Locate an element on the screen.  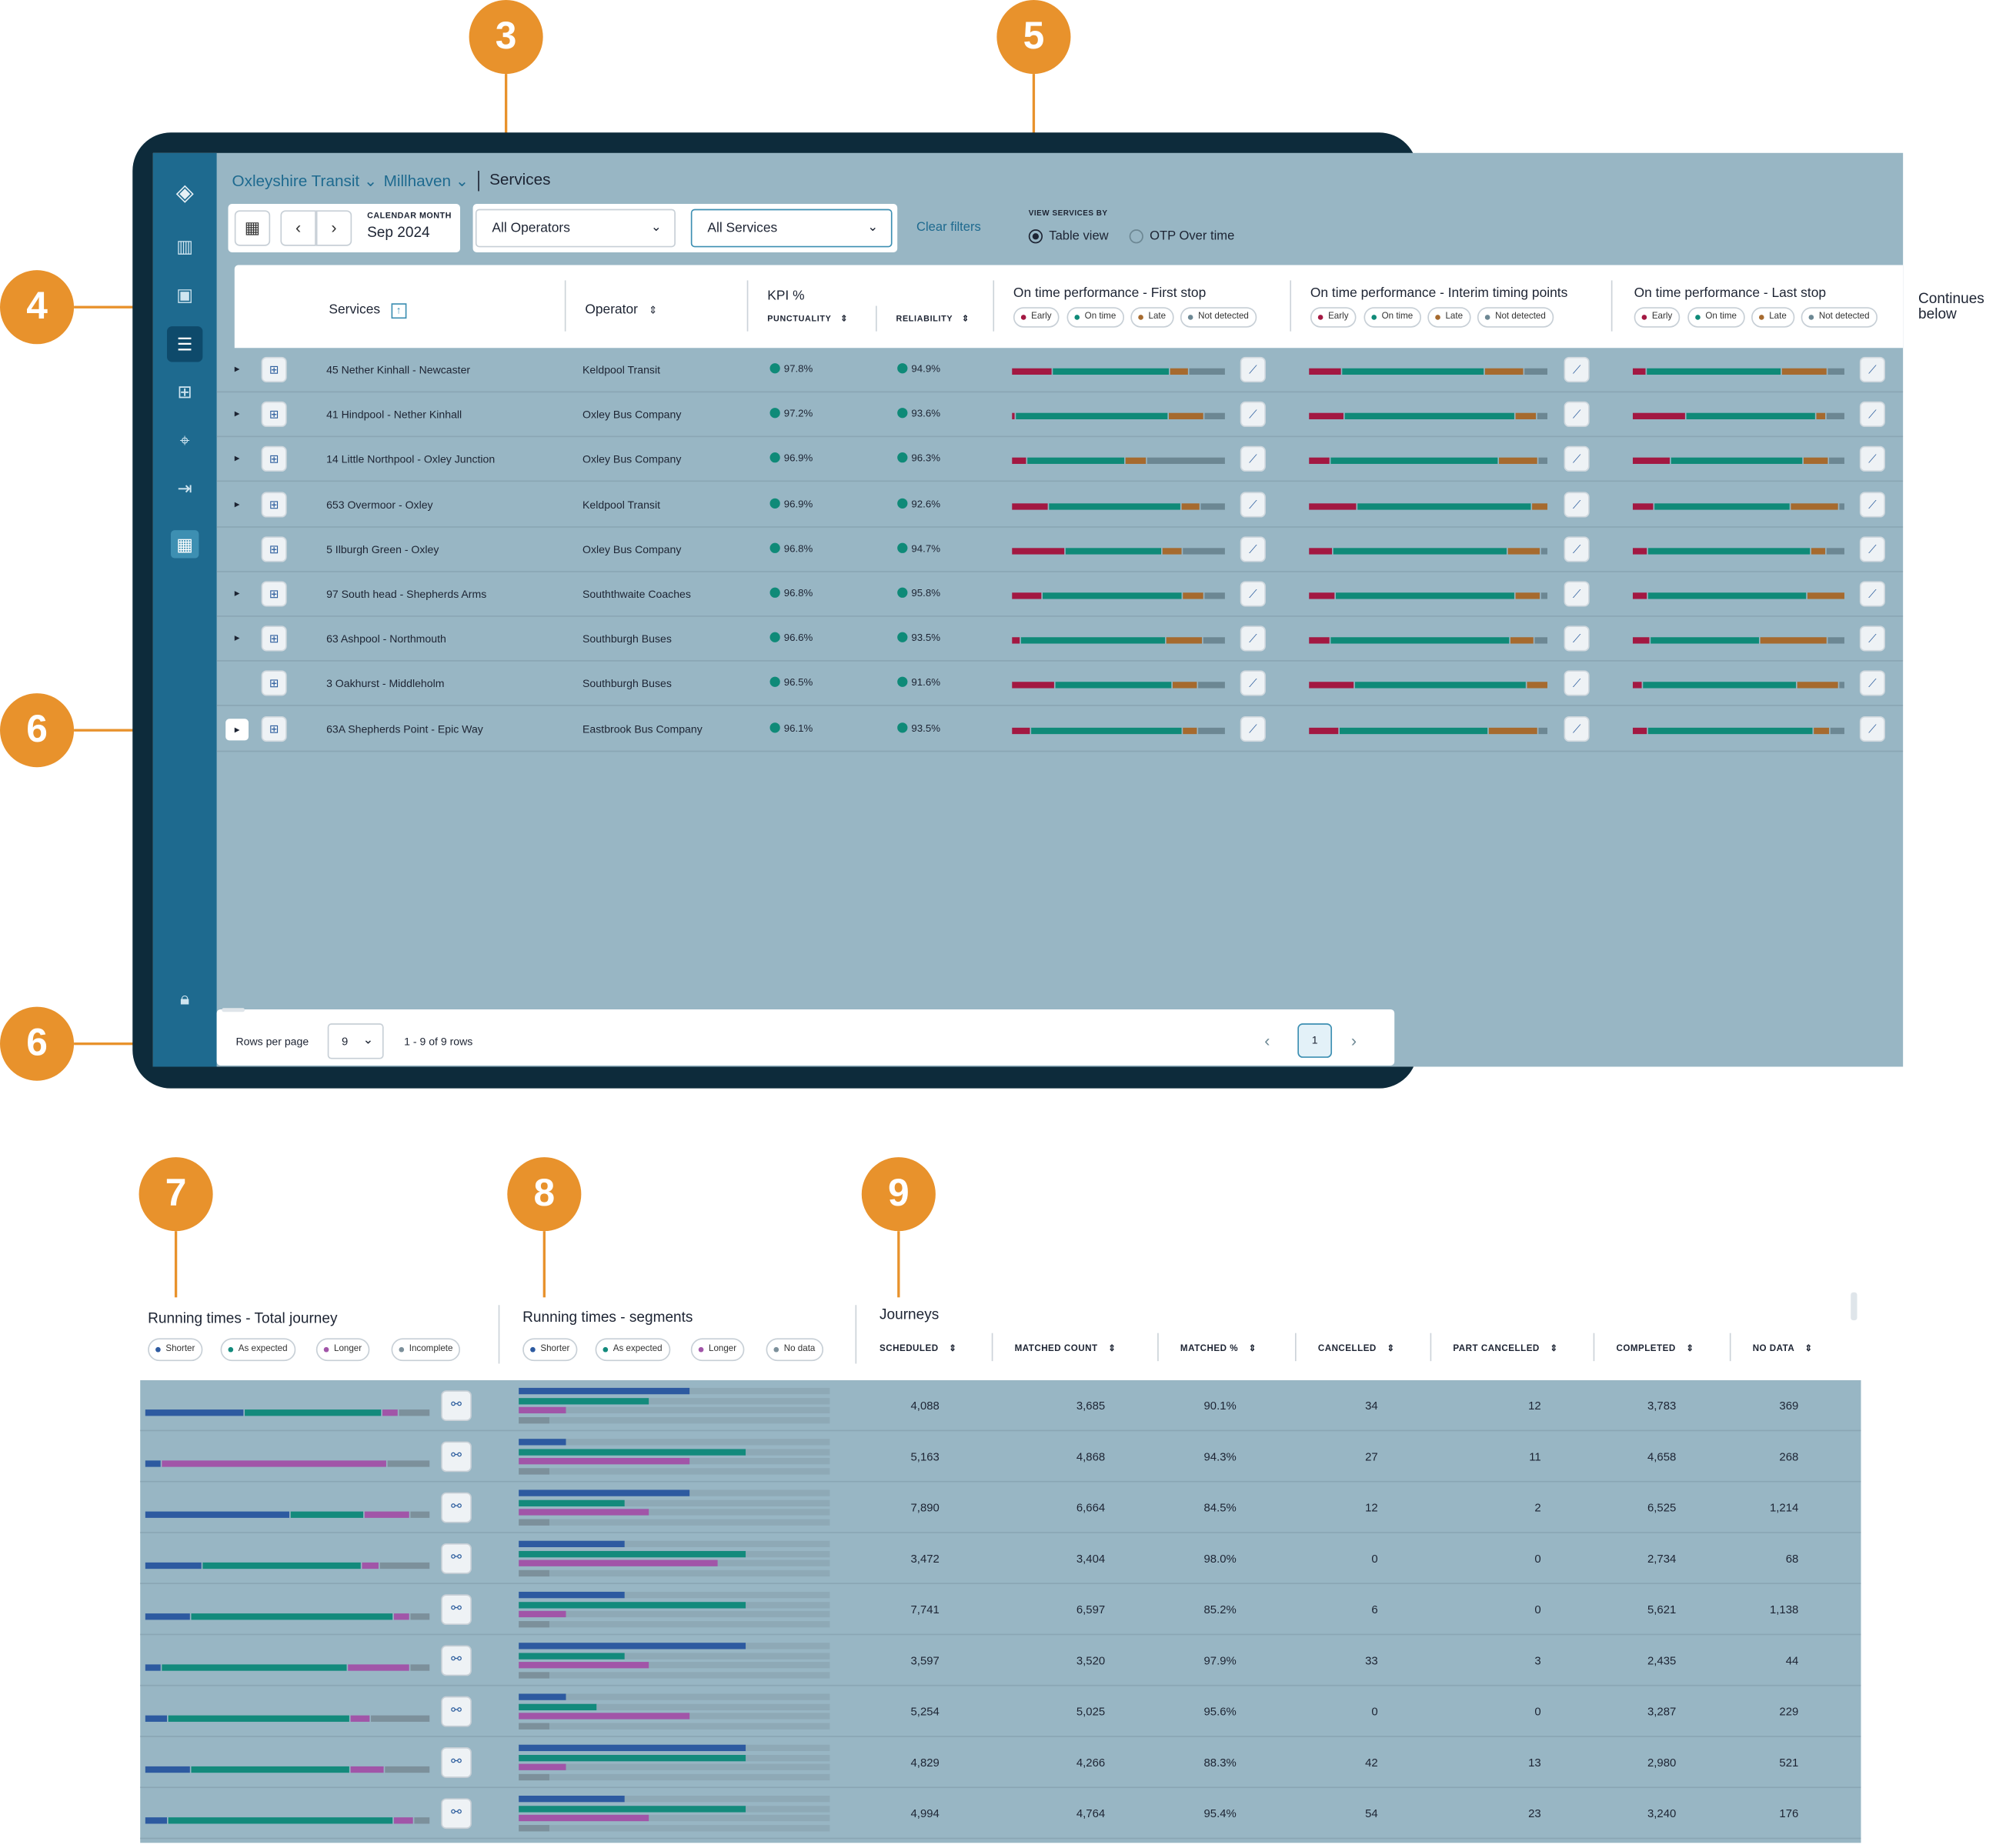
operators-select: All Operators ⌄ is located at coordinates (575, 228).